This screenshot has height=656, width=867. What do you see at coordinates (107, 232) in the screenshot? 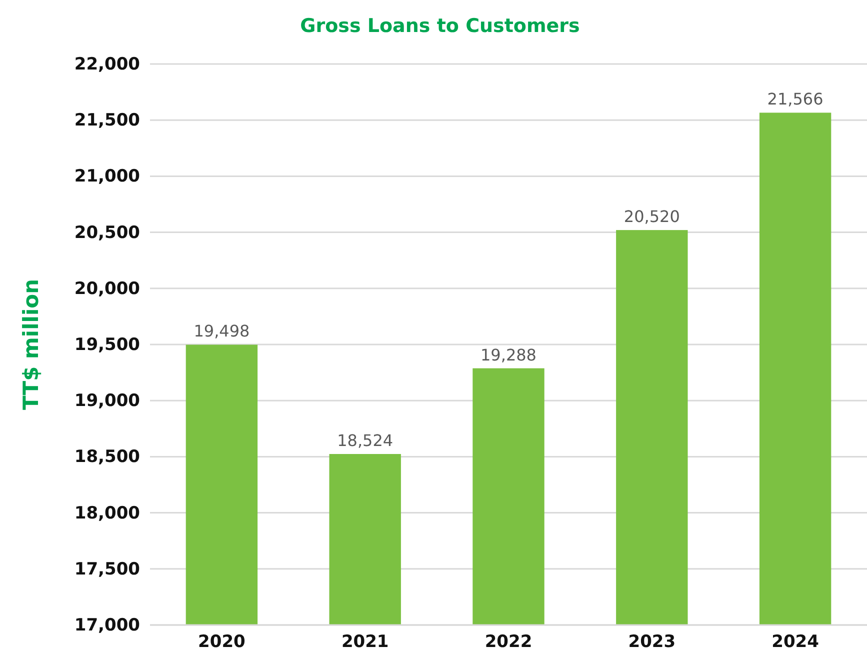
I see `y-tick-label: 20,500` at bounding box center [107, 232].